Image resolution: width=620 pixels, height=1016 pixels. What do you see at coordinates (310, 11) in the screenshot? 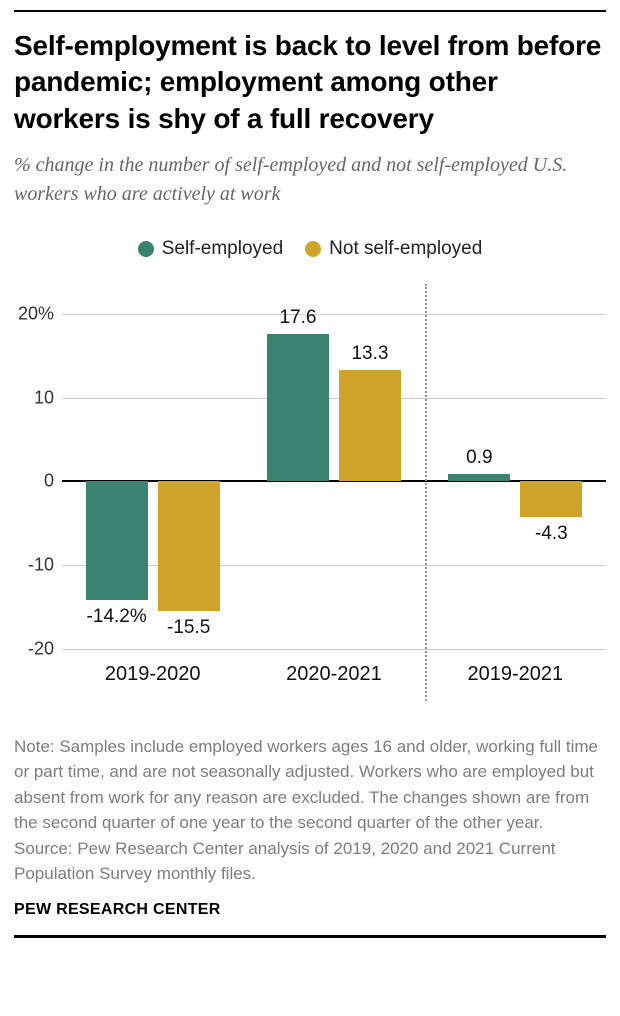
I see `top-rule` at bounding box center [310, 11].